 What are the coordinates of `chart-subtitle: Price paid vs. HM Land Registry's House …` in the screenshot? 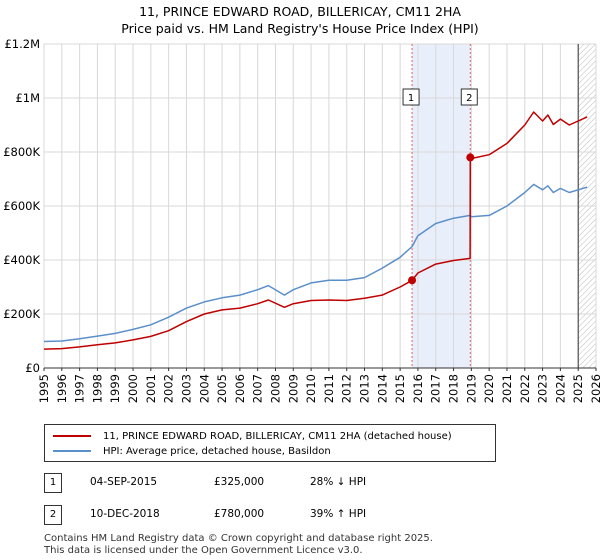 It's located at (300, 28).